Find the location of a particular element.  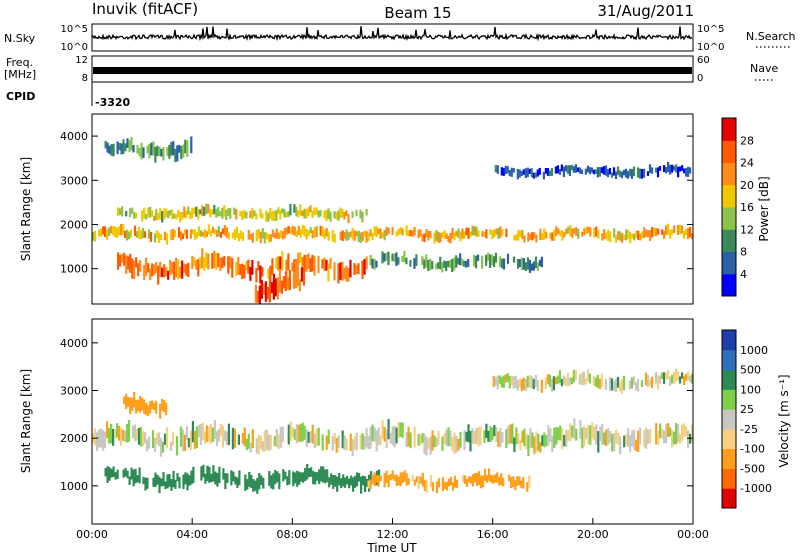

power-colorbar-tick-label: 4 is located at coordinates (743, 274).